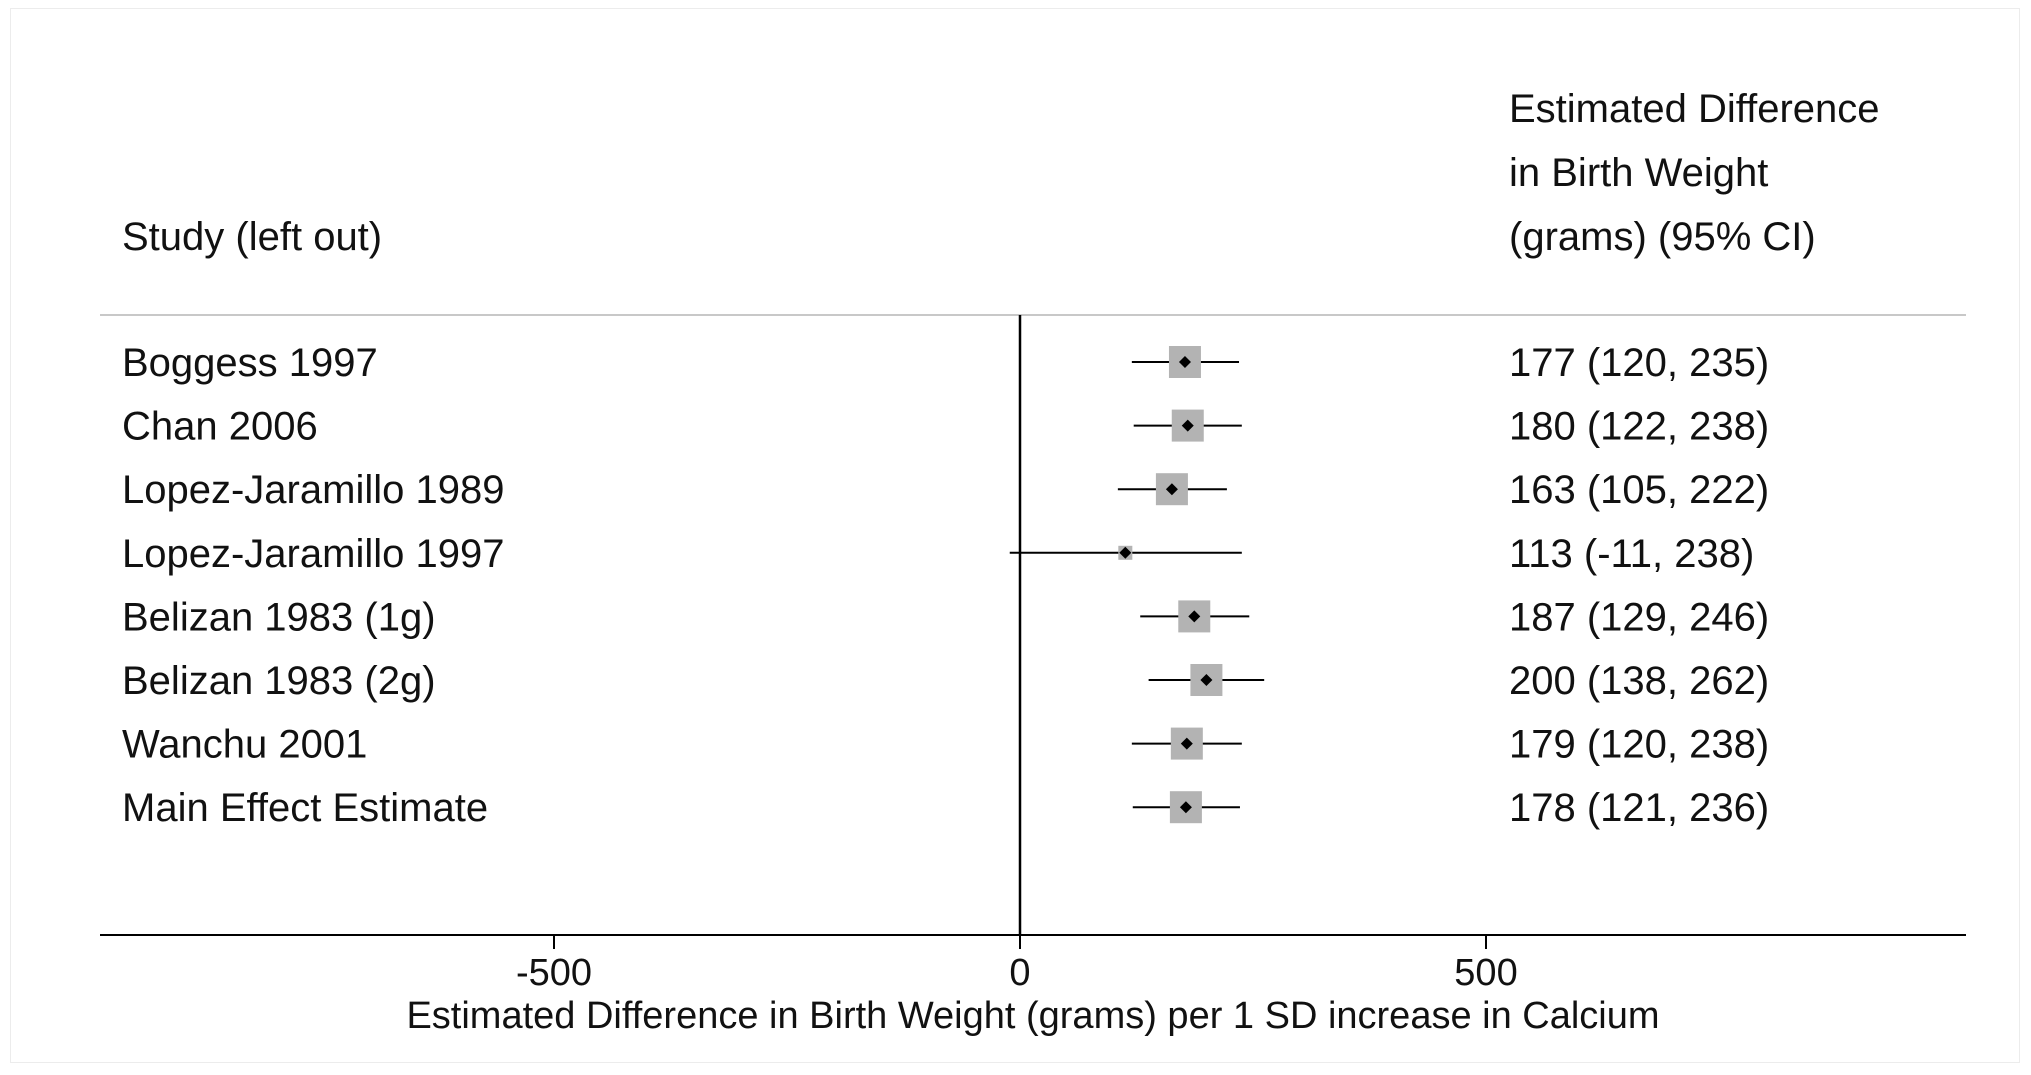 This screenshot has width=2031, height=1075. Describe the element at coordinates (1638, 173) in the screenshot. I see `estimate-column-header-line-2: in Birth Weight` at that location.